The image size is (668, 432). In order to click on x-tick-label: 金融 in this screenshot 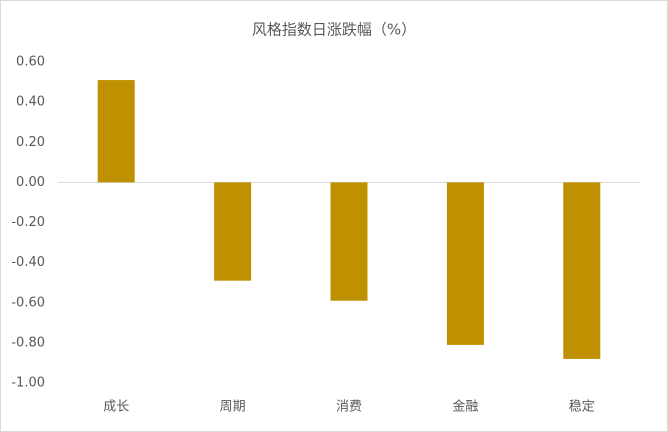, I will do `click(465, 407)`.